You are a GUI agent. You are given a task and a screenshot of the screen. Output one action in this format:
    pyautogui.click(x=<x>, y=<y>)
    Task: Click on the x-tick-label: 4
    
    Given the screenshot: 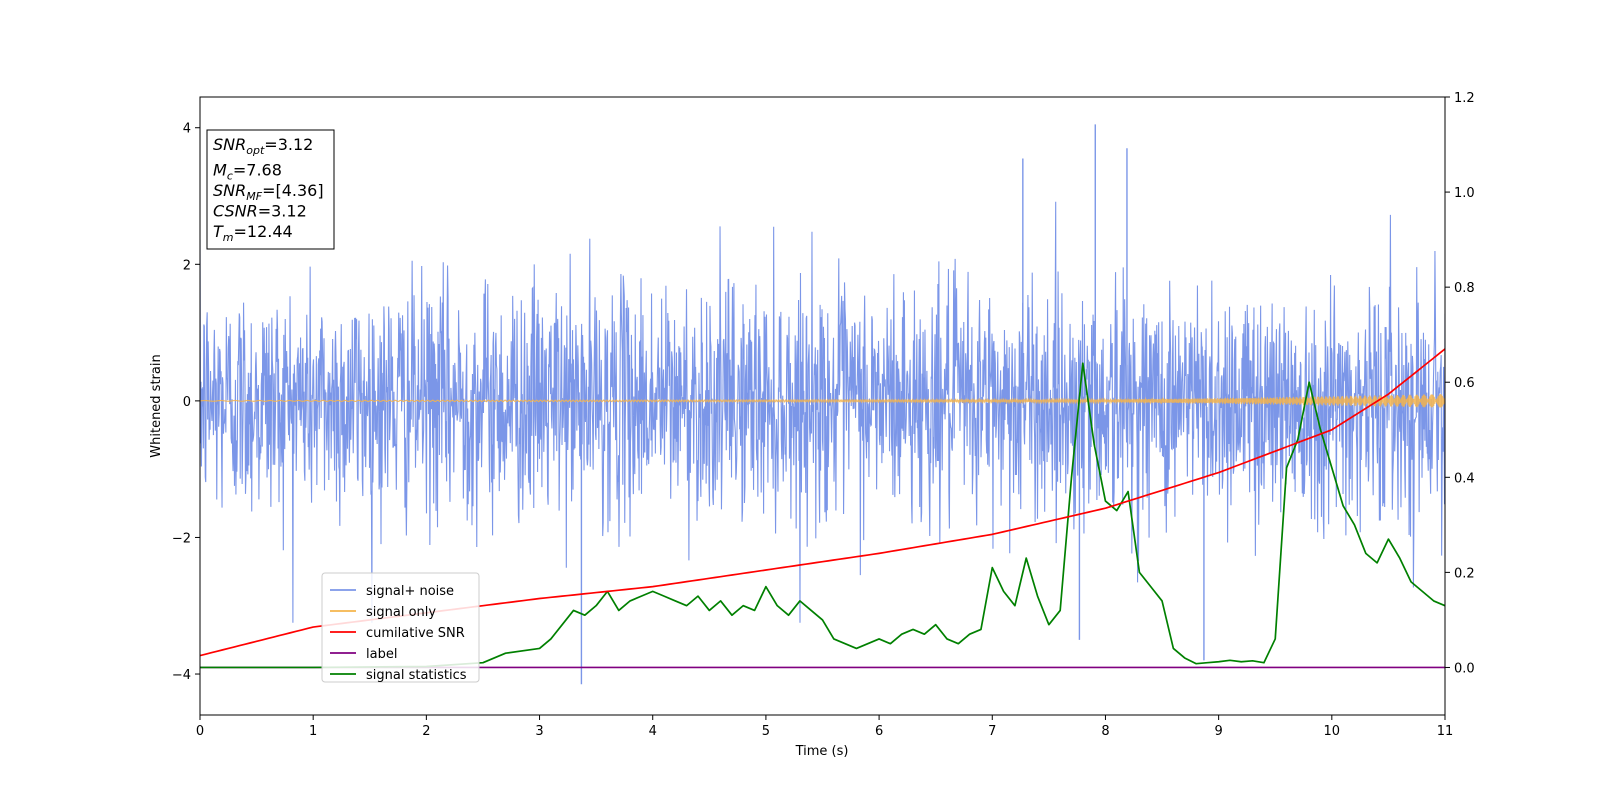 What is the action you would take?
    pyautogui.click(x=653, y=731)
    